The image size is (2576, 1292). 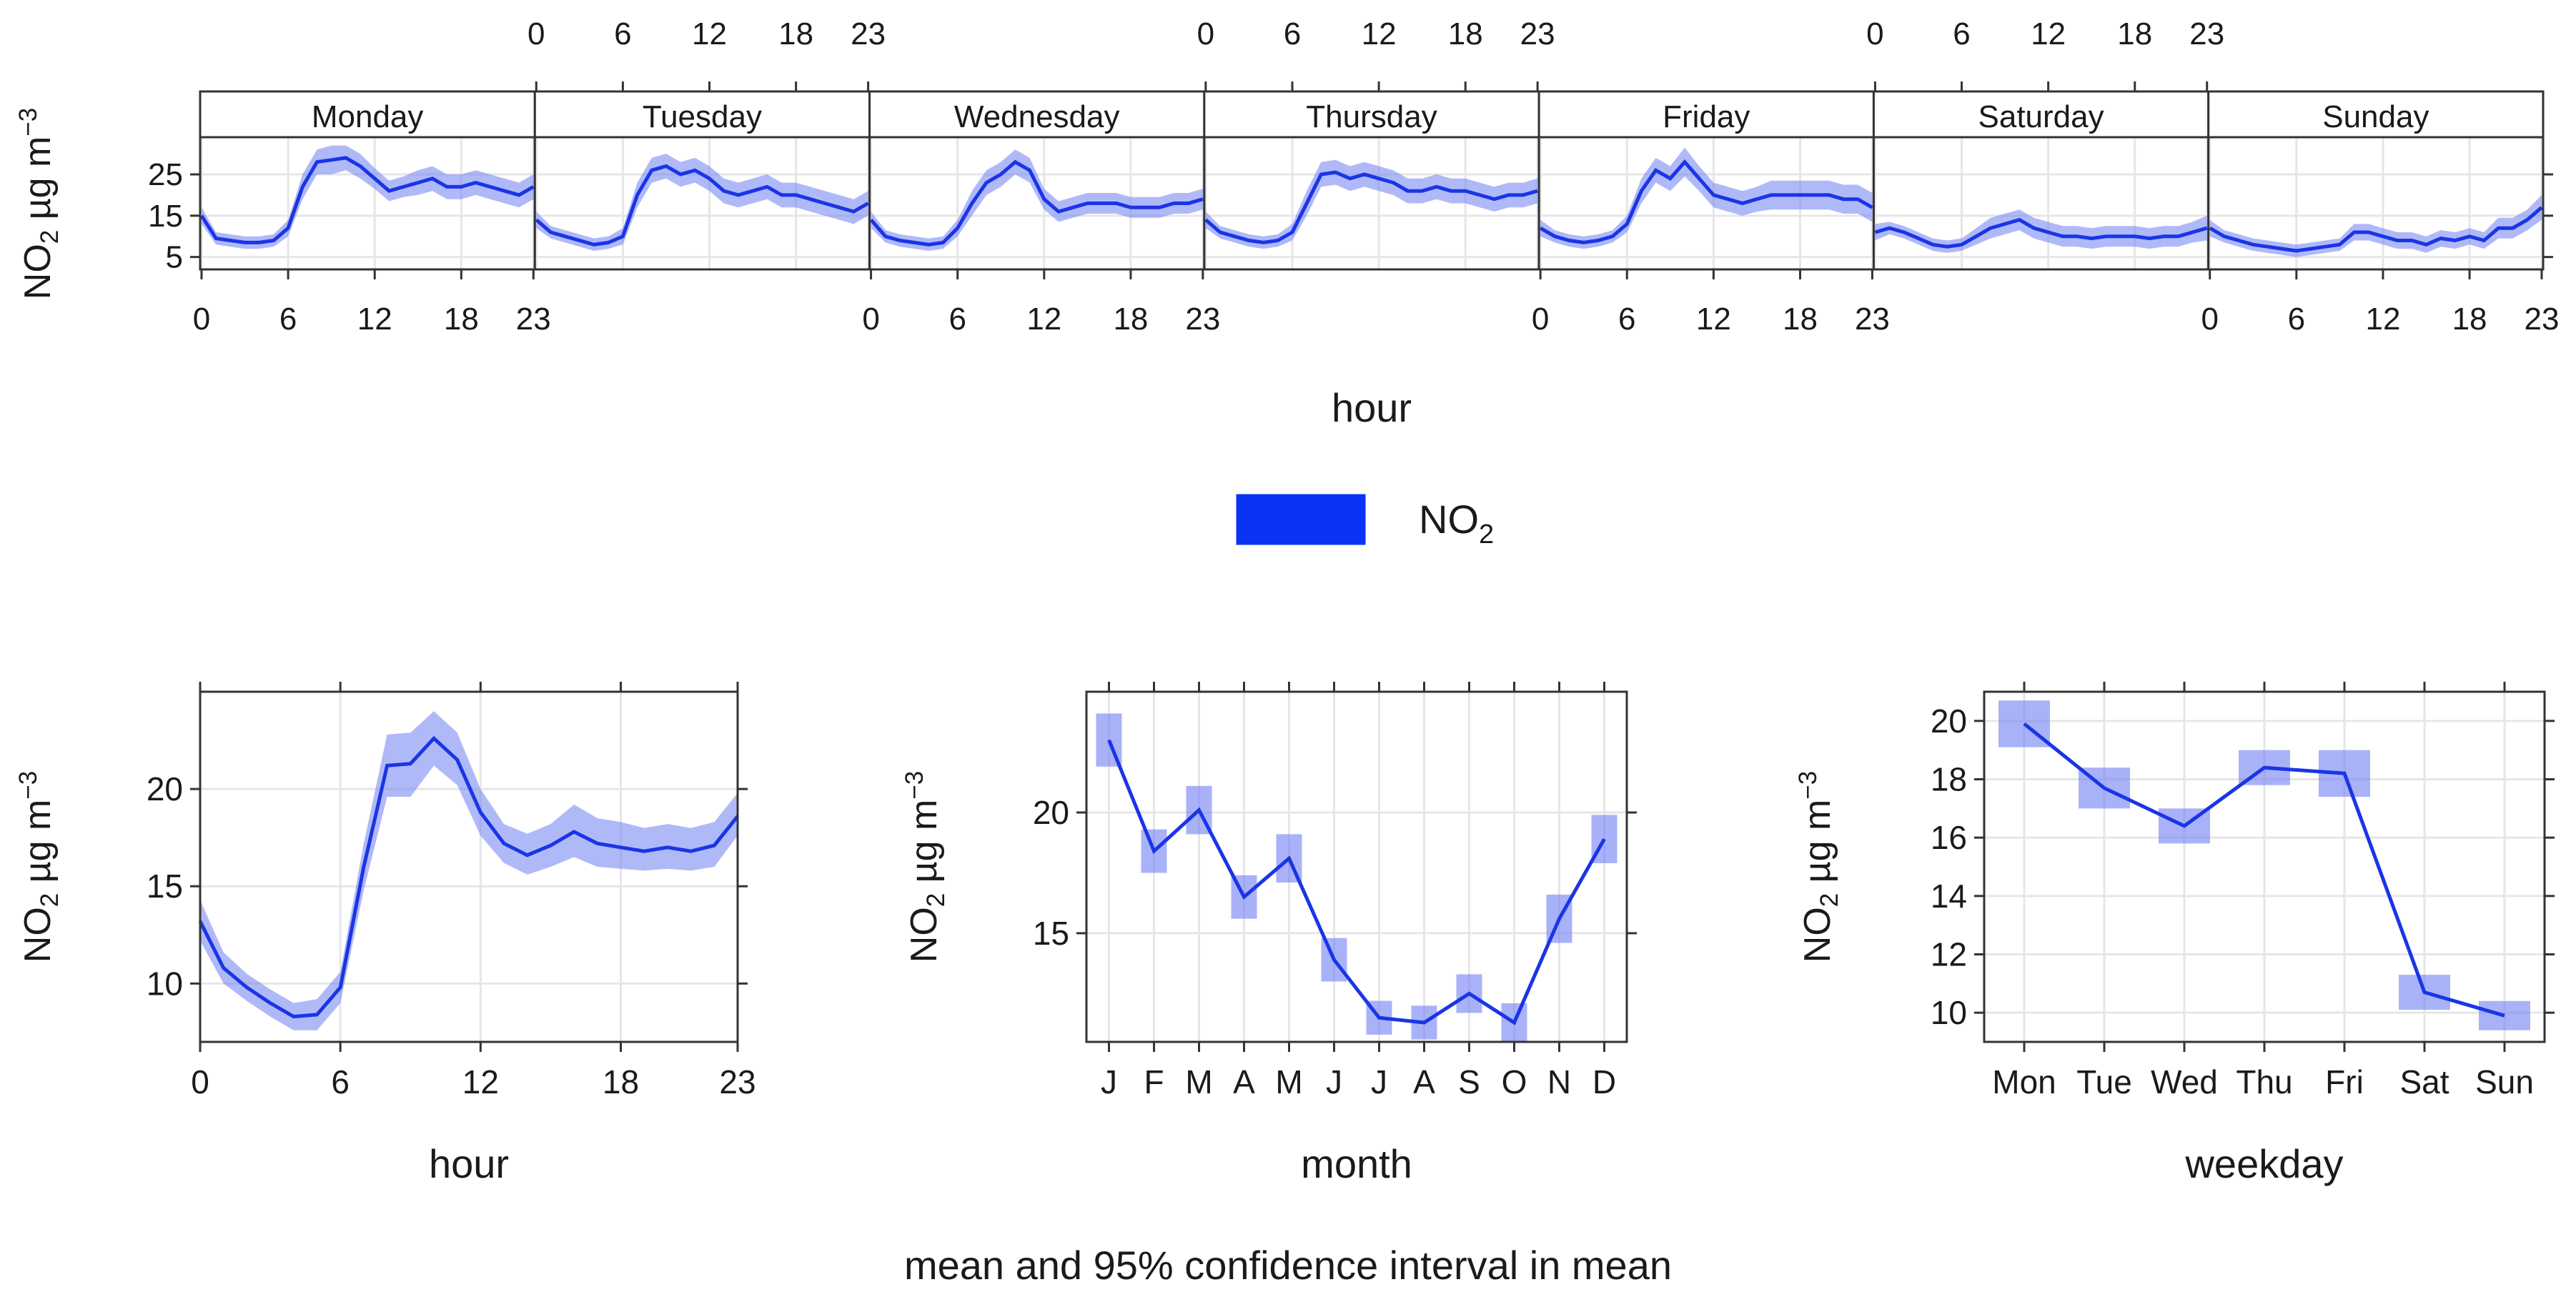 What do you see at coordinates (2345, 1081) in the screenshot?
I see `x-tick-label: Fri` at bounding box center [2345, 1081].